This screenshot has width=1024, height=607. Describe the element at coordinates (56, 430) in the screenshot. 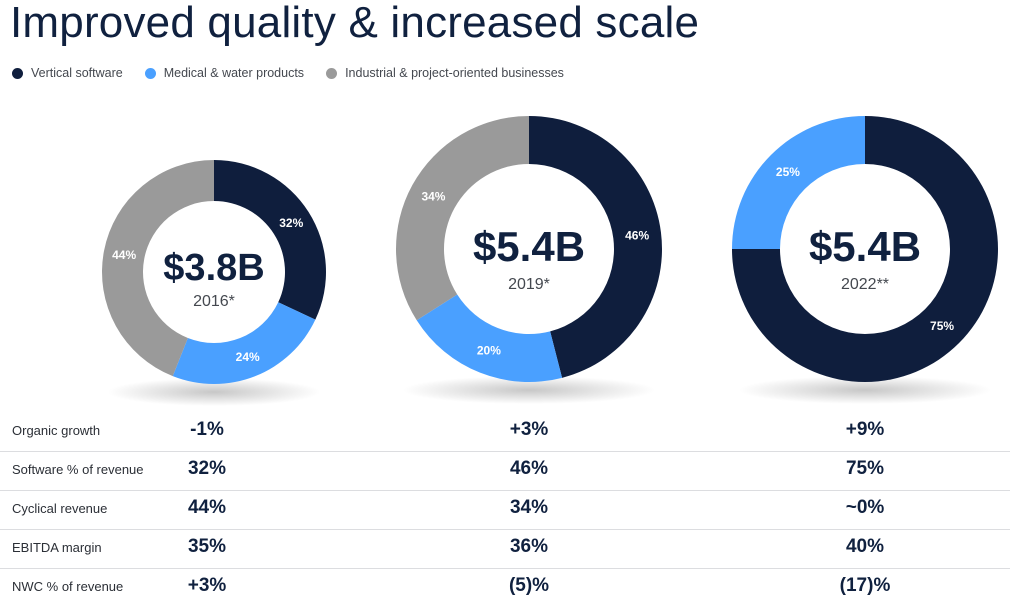

I see `metric-label: Organic growth` at that location.